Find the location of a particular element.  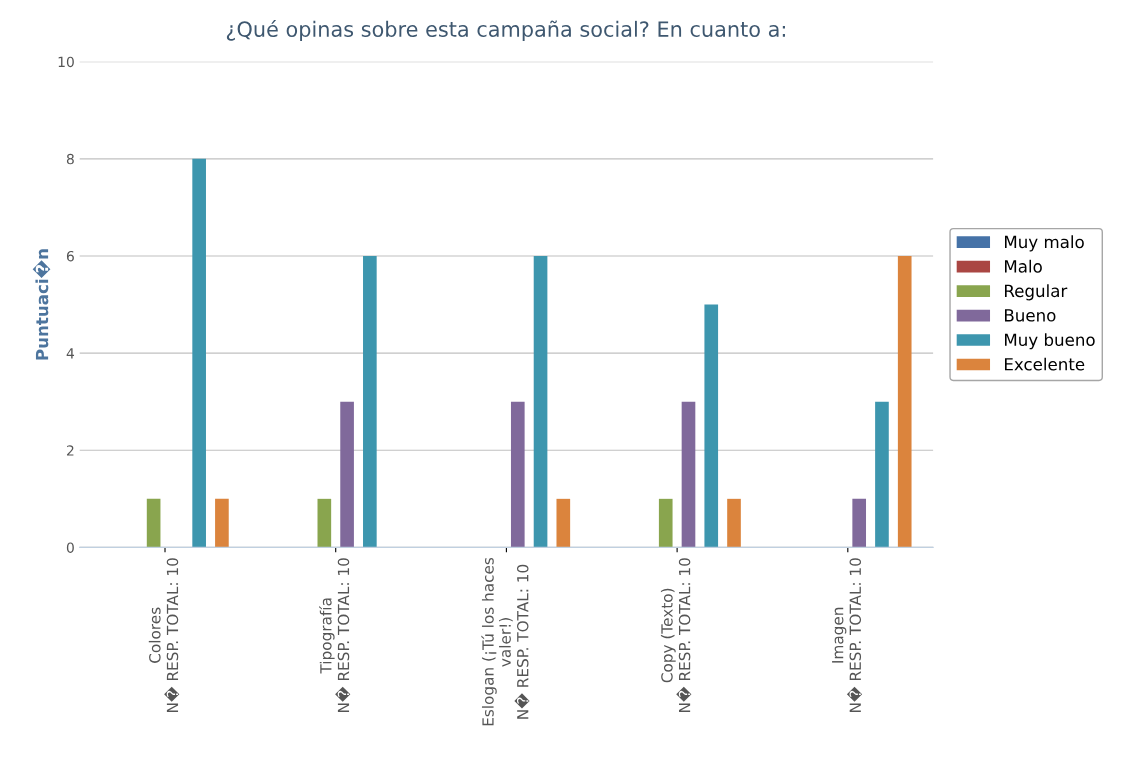

y-tick-label: 10 is located at coordinates (66, 62).